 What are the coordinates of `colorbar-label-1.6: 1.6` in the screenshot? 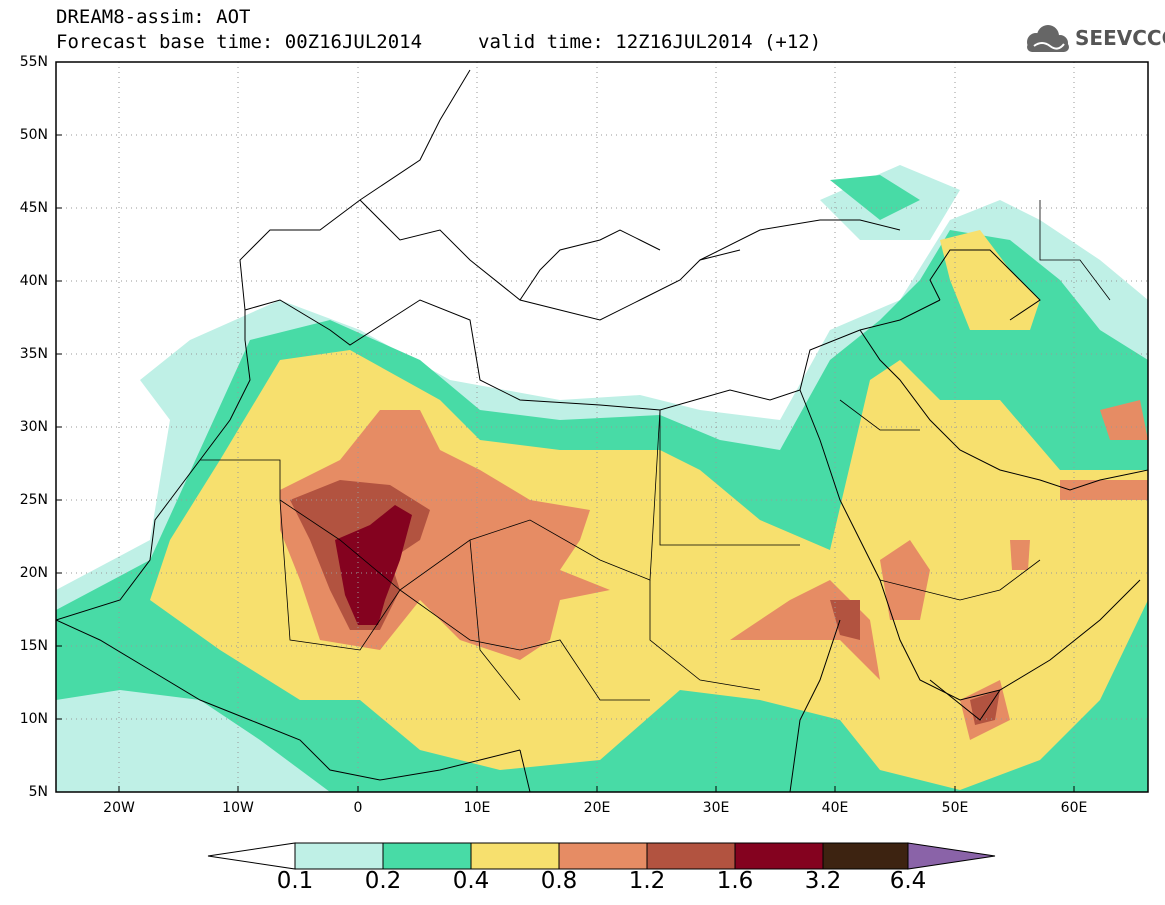 It's located at (735, 881).